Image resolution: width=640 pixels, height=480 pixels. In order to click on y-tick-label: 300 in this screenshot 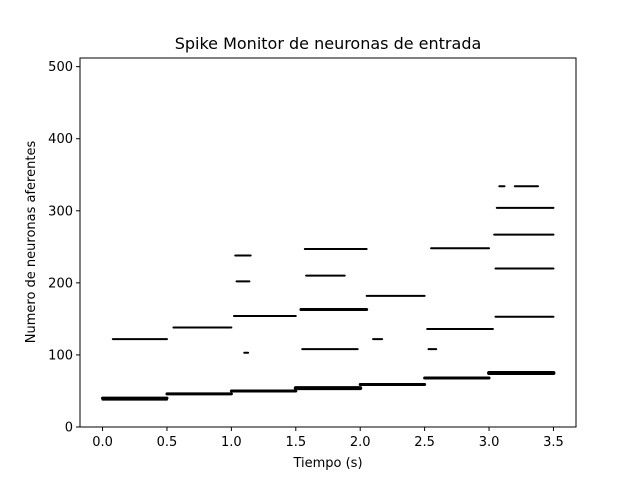, I will do `click(60, 211)`.